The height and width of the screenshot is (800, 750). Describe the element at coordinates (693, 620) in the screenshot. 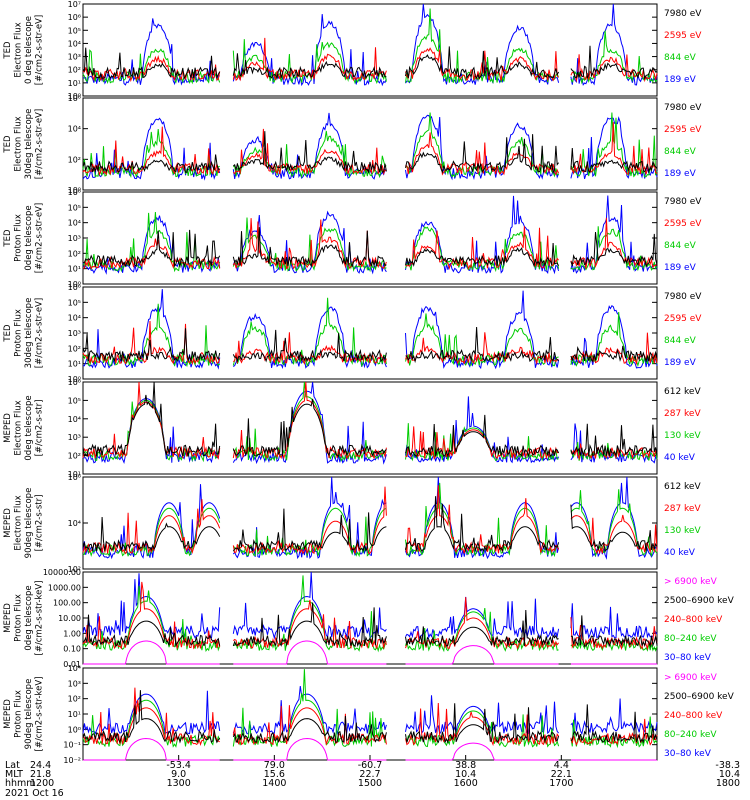

I see `legend-entry: 240–800 keV` at that location.